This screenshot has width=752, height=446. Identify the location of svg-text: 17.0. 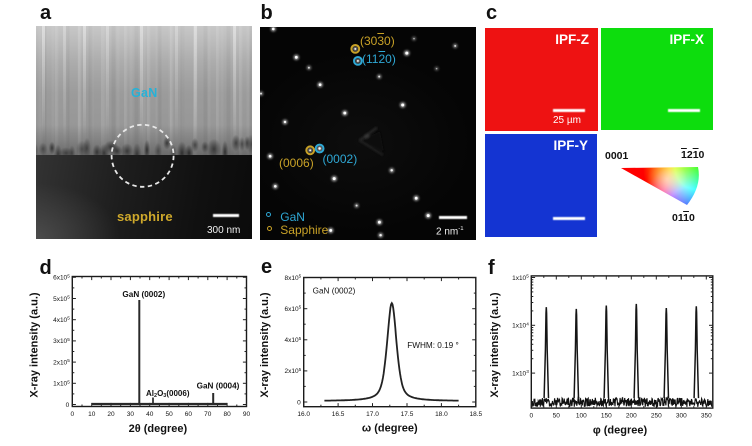
(372, 414).